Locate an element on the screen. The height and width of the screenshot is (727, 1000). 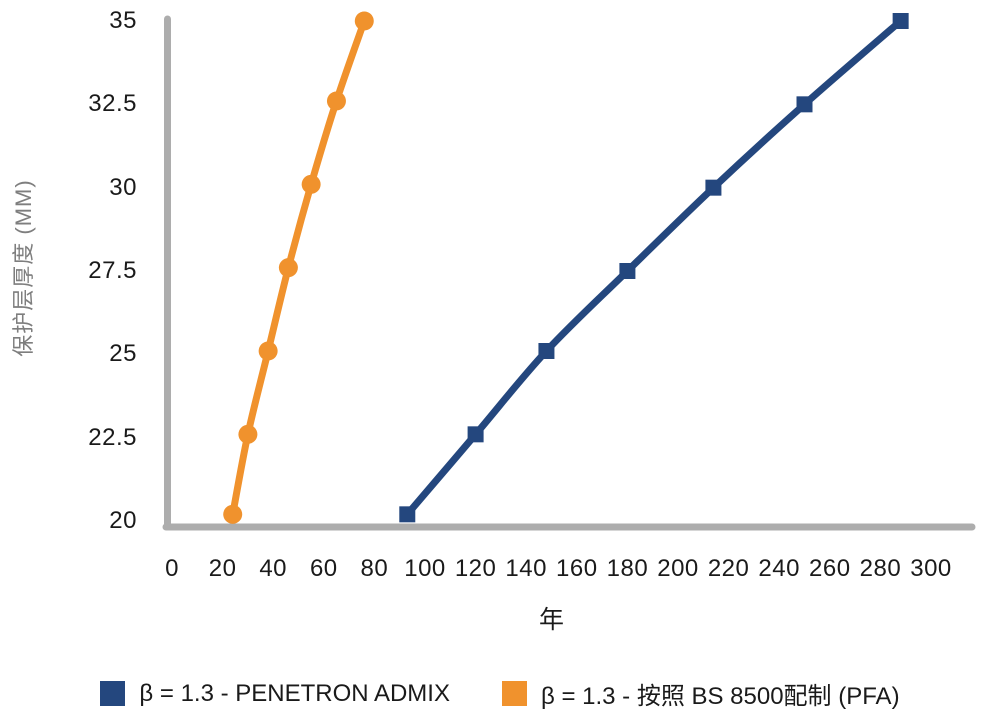
x-tick-label: 140 is located at coordinates (526, 568).